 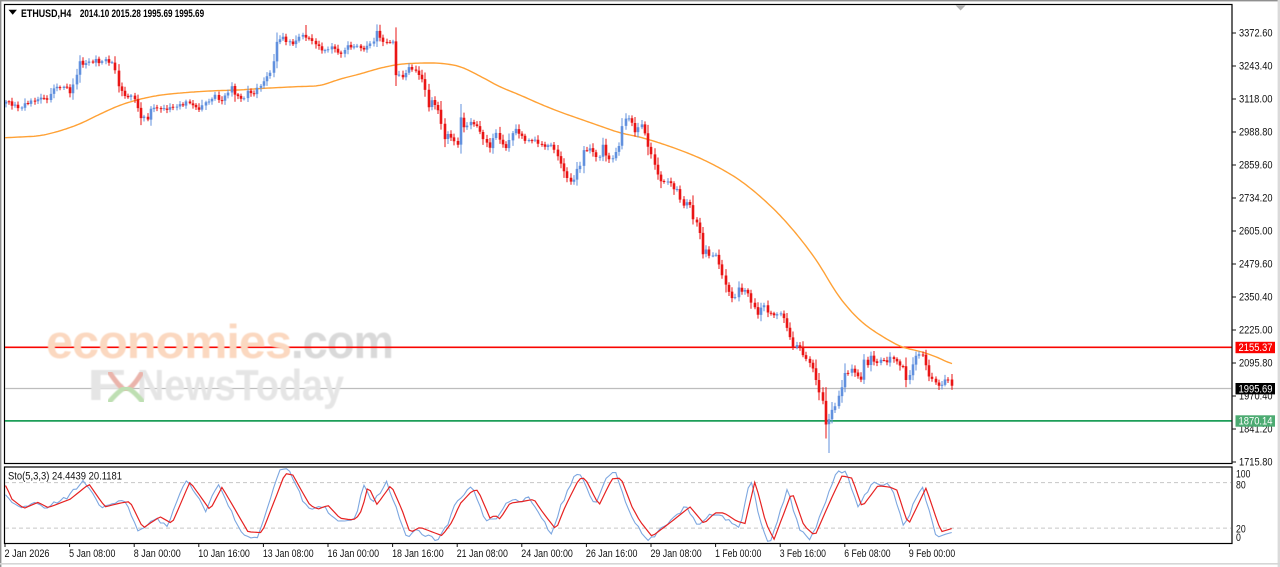 What do you see at coordinates (92, 554) in the screenshot?
I see `svg-text: 5 Jan 08:00` at bounding box center [92, 554].